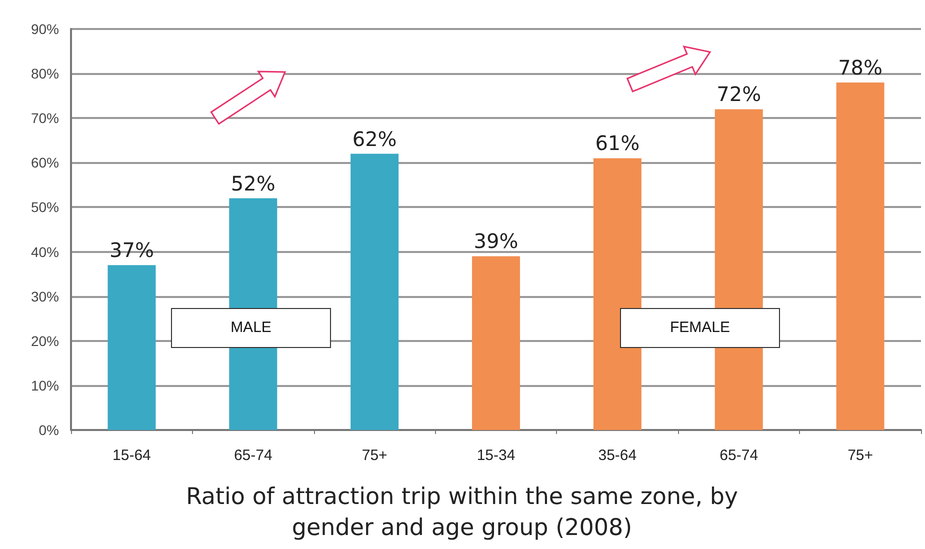  What do you see at coordinates (700, 328) in the screenshot?
I see `label-box: FEMALE` at bounding box center [700, 328].